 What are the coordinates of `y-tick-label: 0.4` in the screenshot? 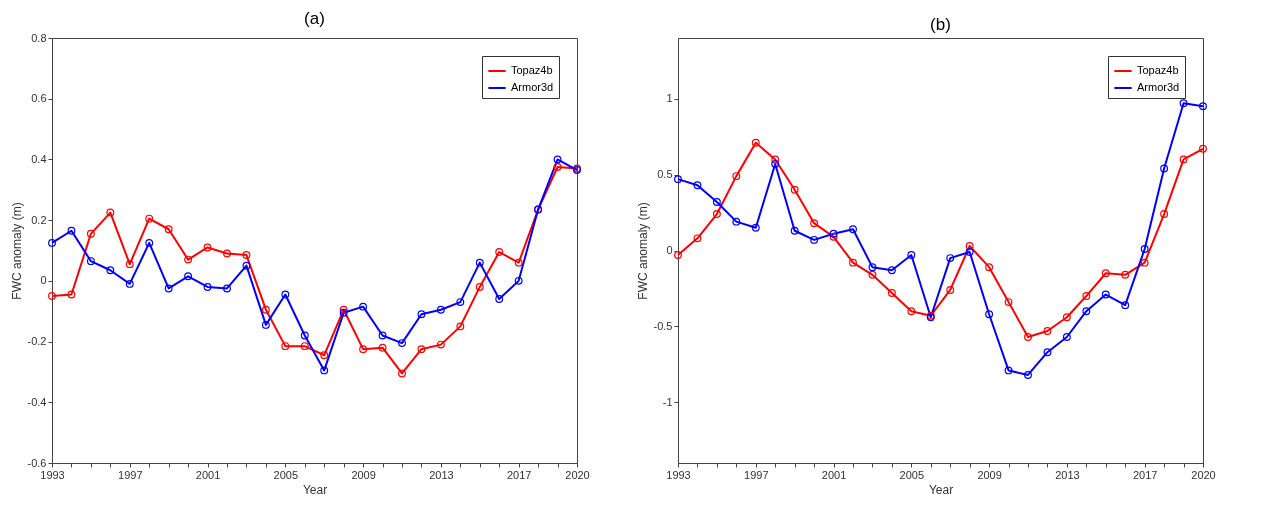 It's located at (39, 158).